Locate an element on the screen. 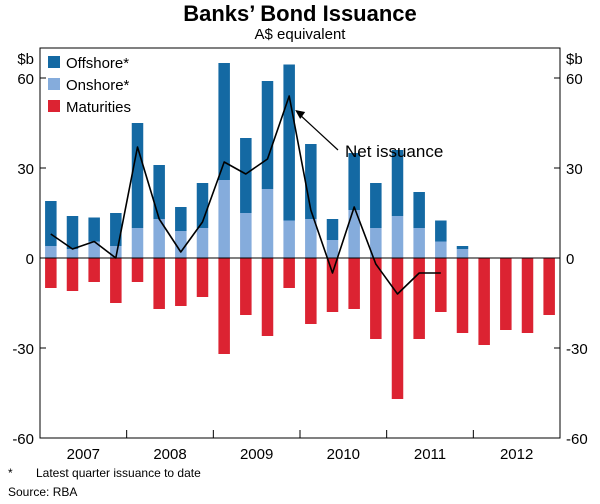 This screenshot has width=600, height=504. legend-label-onshore: Onshore* is located at coordinates (98, 85).